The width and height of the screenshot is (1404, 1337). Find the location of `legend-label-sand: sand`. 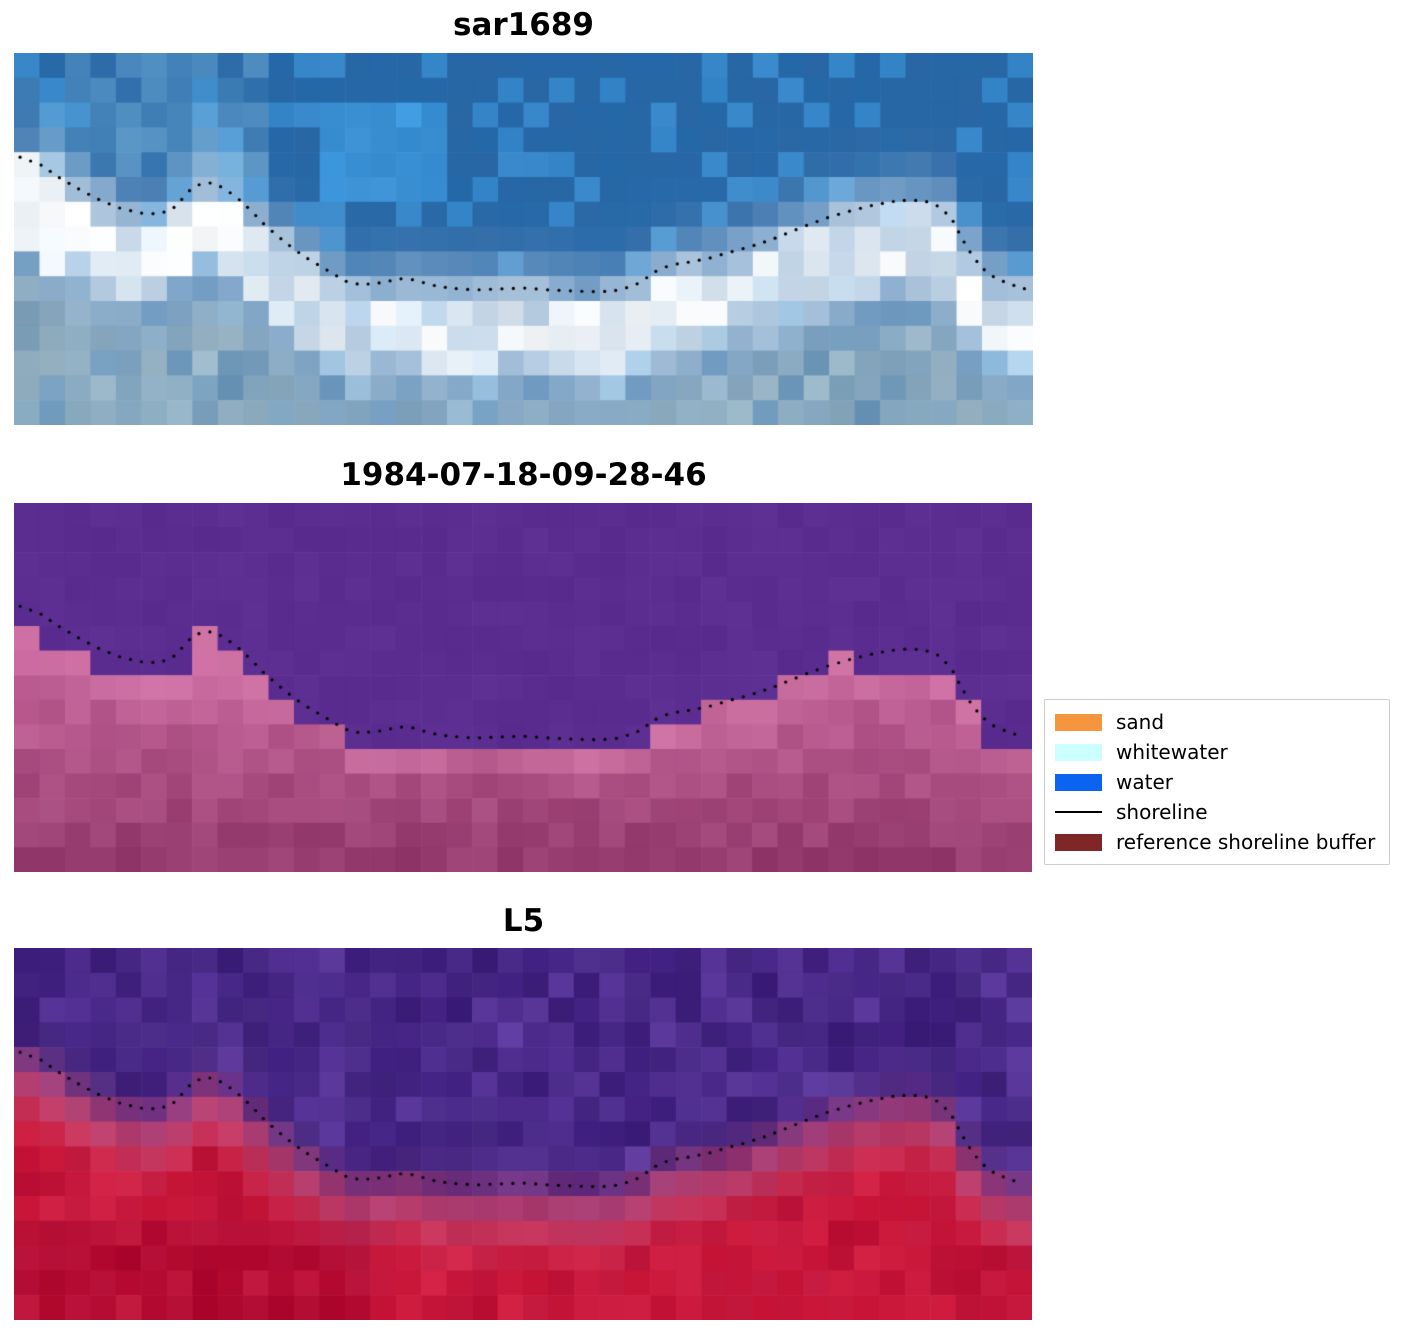

legend-label-sand: sand is located at coordinates (1140, 722).